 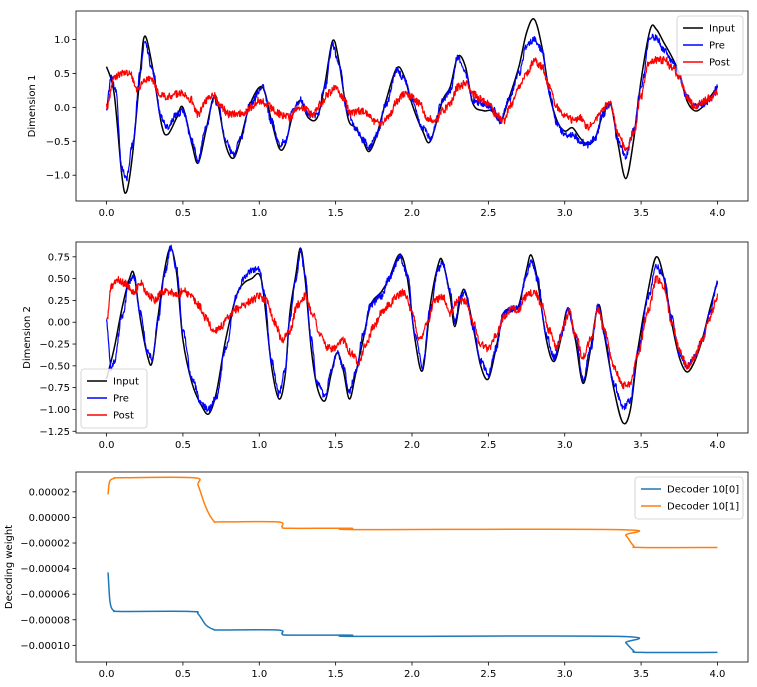 I want to click on series-decoder-10-1-line, so click(x=412, y=512).